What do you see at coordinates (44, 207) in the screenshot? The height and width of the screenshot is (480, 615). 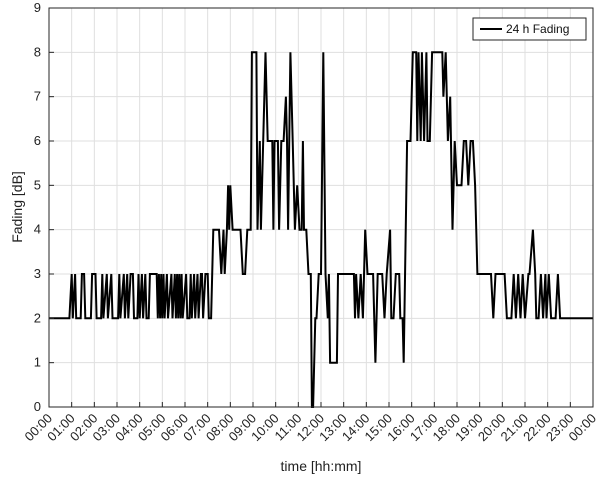 I see `y-axis-ticks: 0 1 2 3 4 5 6 7 8 9` at bounding box center [44, 207].